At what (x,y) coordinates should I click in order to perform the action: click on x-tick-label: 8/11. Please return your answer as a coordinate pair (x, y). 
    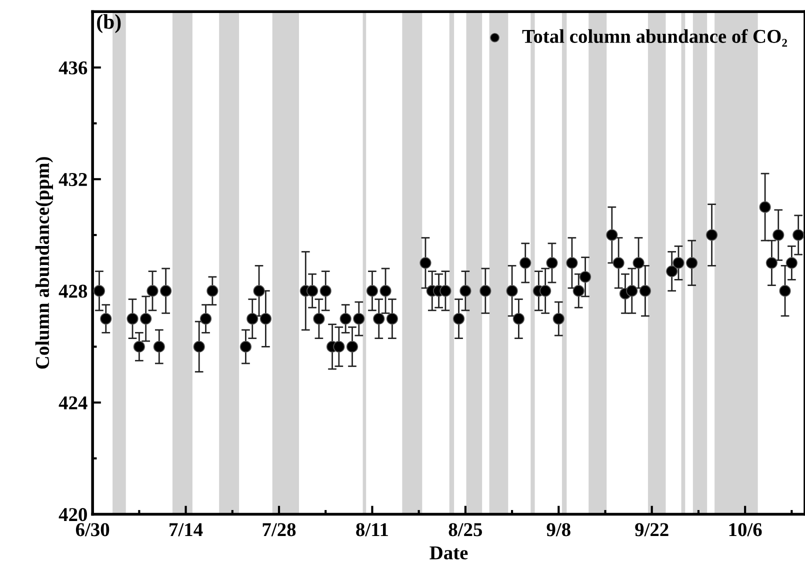
    Looking at the image, I should click on (372, 529).